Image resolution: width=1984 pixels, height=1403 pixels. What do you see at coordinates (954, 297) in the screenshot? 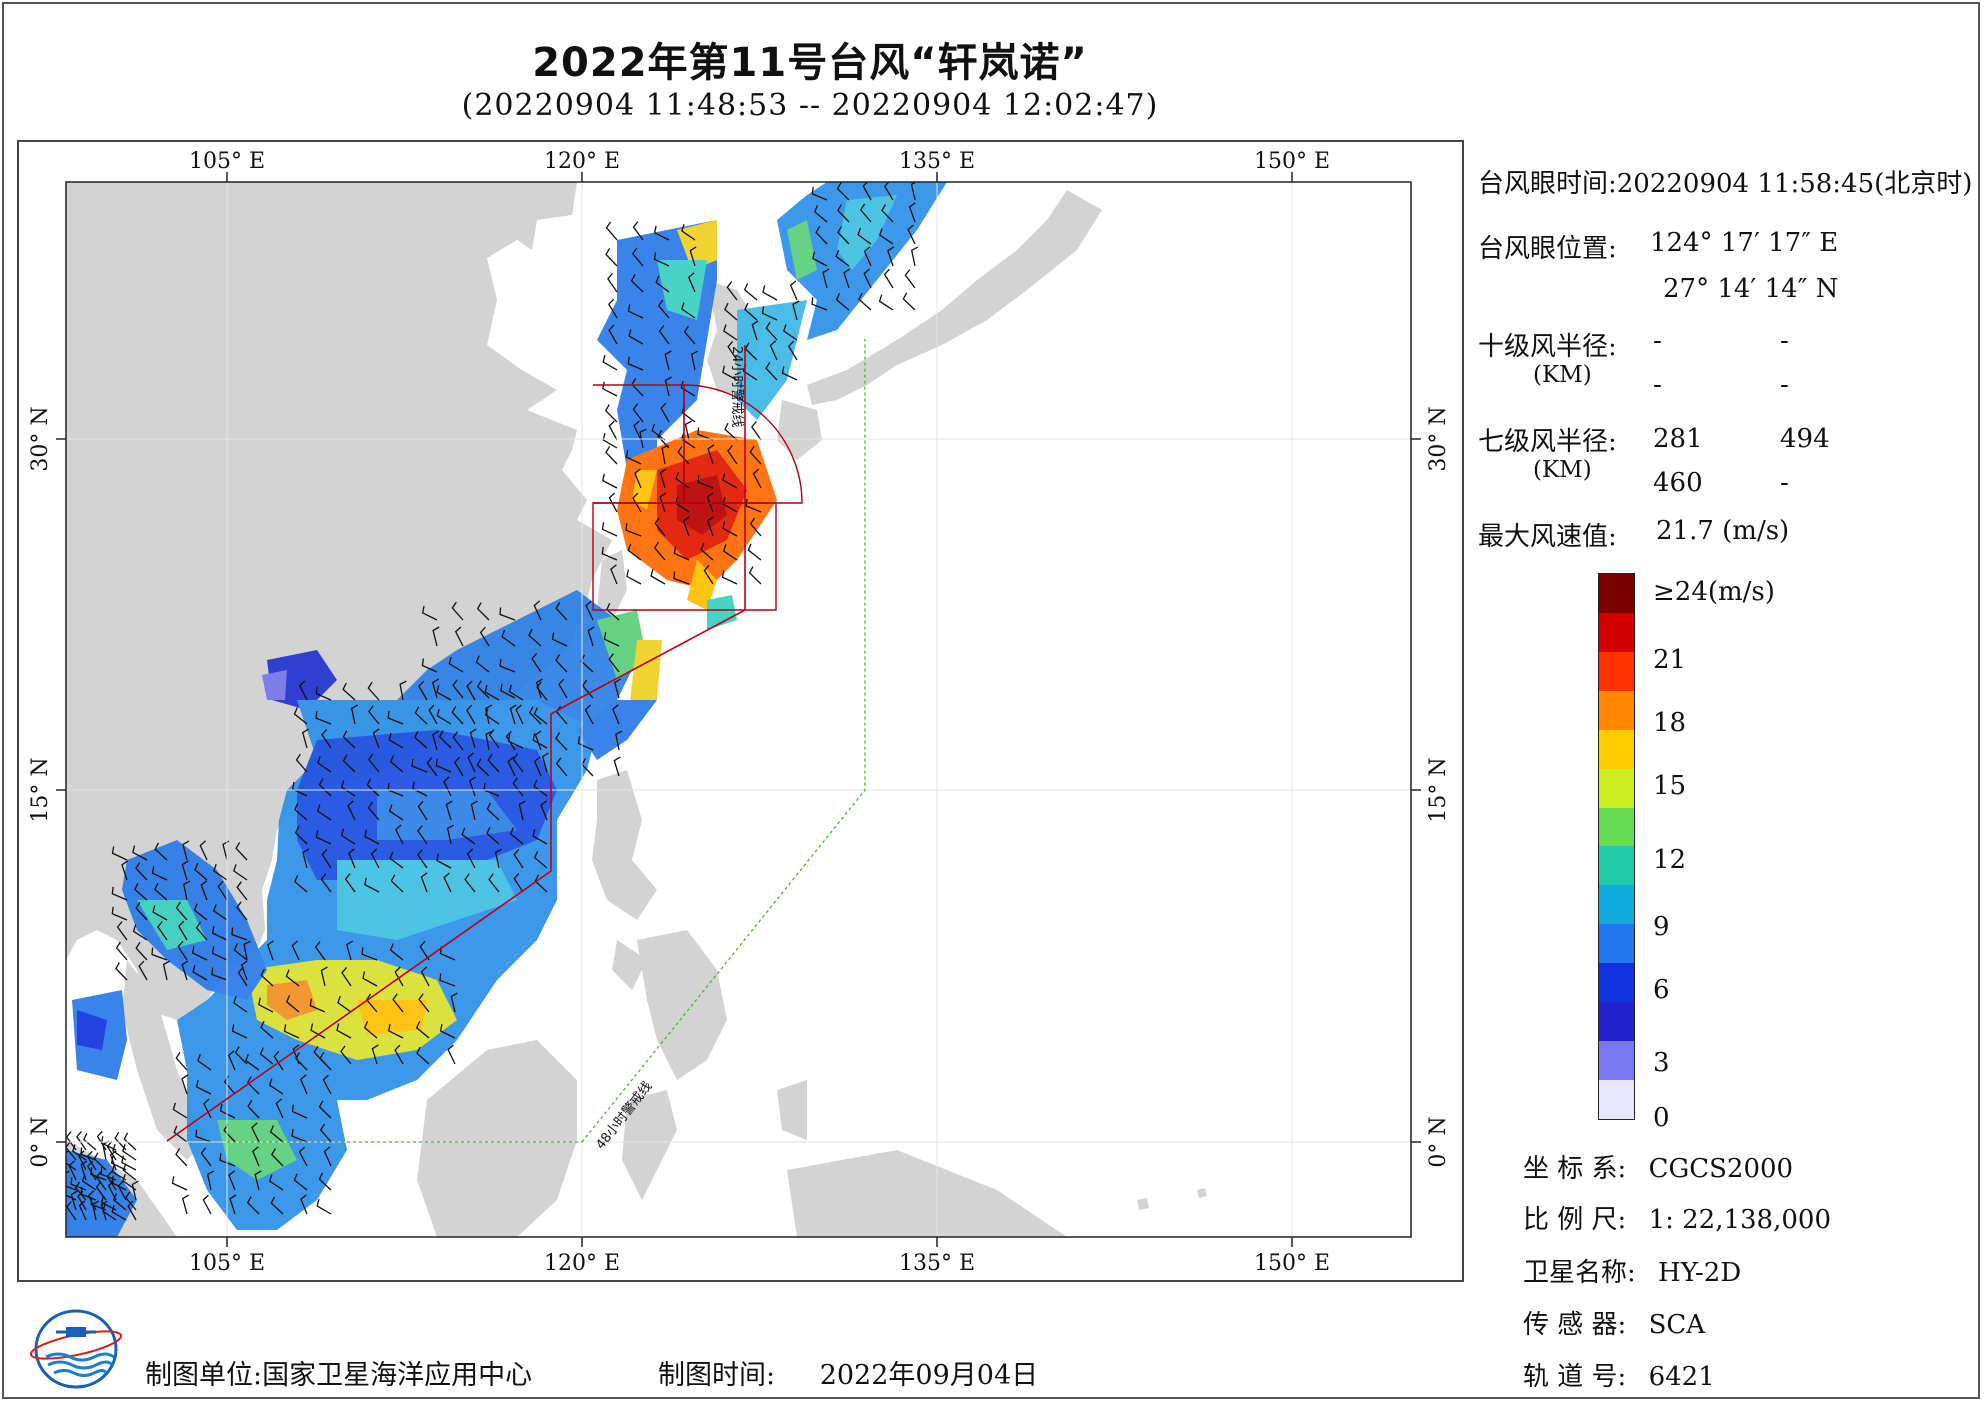
I see `japan` at bounding box center [954, 297].